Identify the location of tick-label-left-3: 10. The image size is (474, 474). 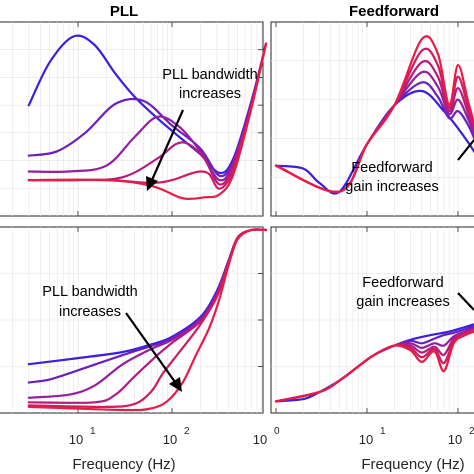
(260, 439).